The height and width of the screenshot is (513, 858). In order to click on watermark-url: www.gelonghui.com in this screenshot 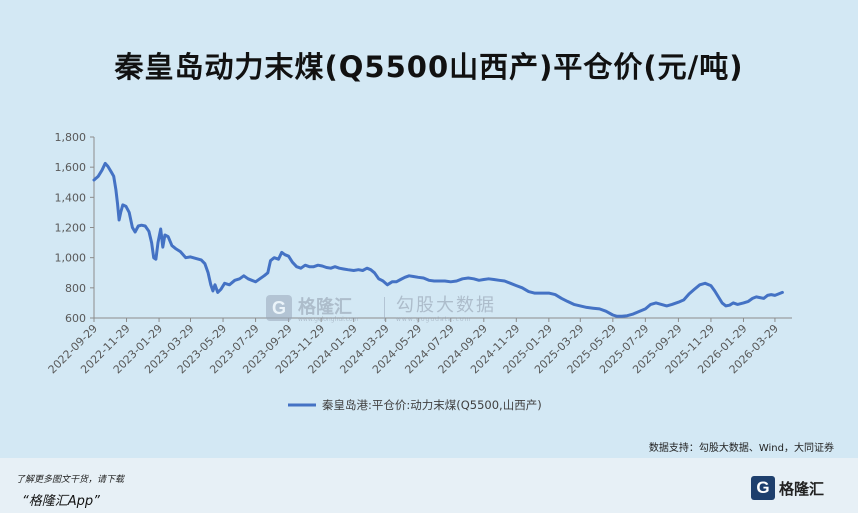, I will do `click(328, 319)`.